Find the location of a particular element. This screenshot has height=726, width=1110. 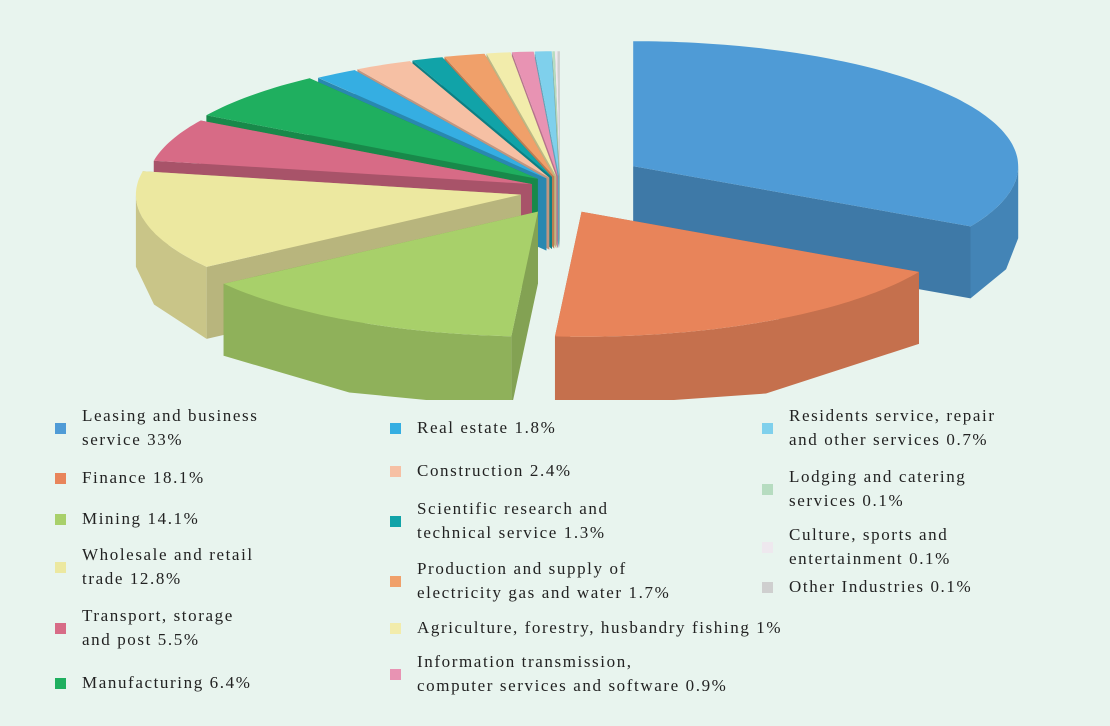

slice-side is located at coordinates (826, 232).